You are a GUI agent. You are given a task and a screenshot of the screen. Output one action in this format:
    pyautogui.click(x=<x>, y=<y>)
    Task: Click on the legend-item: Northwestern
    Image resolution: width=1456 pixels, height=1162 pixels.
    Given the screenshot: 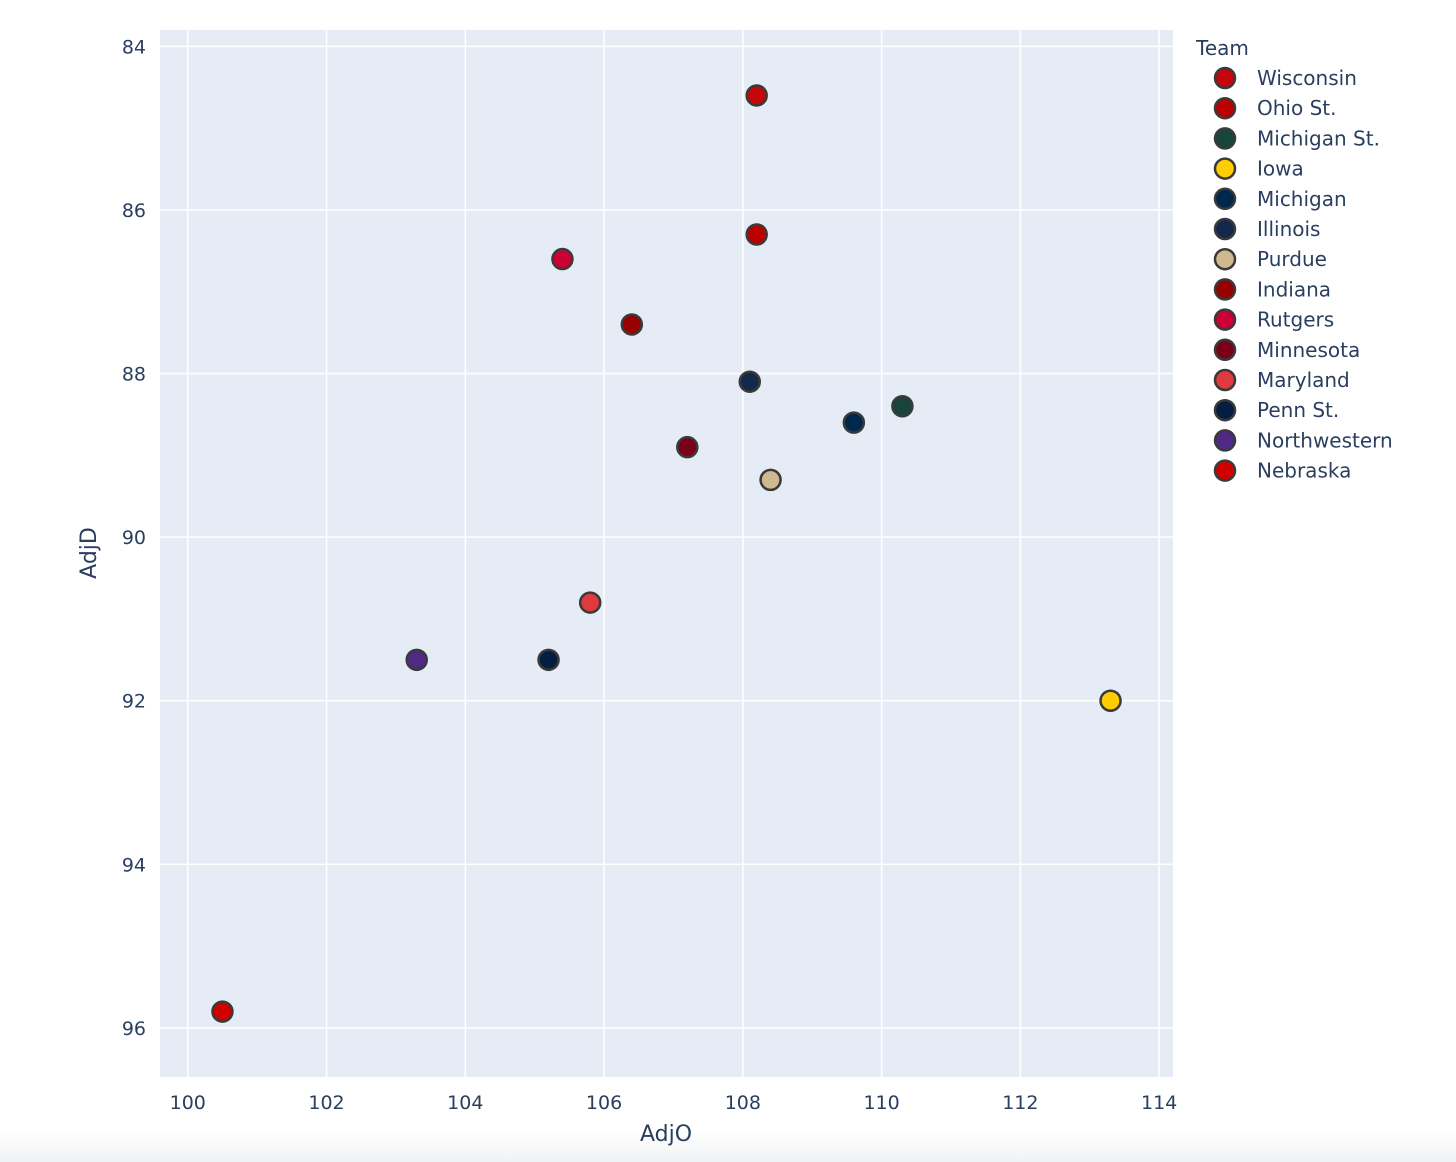 What is the action you would take?
    pyautogui.click(x=1303, y=440)
    